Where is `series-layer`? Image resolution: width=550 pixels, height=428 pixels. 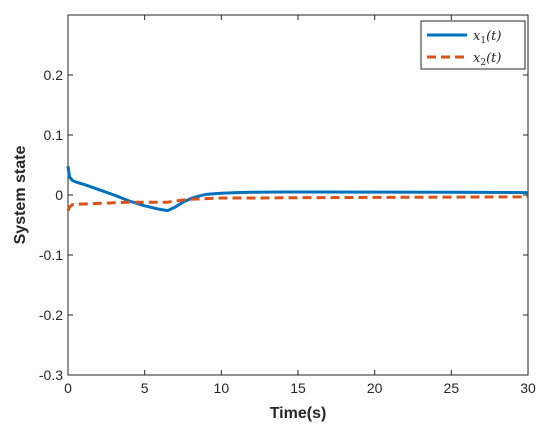 series-layer is located at coordinates (297, 189).